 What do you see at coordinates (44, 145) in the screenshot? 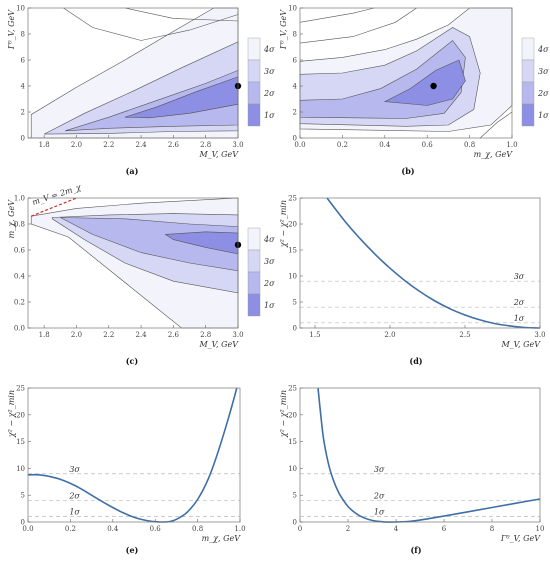
I see `x-tick-label: 1.8` at bounding box center [44, 145].